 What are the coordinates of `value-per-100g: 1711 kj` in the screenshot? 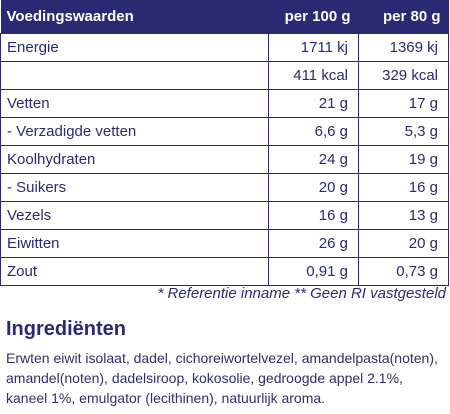 It's located at (313, 47).